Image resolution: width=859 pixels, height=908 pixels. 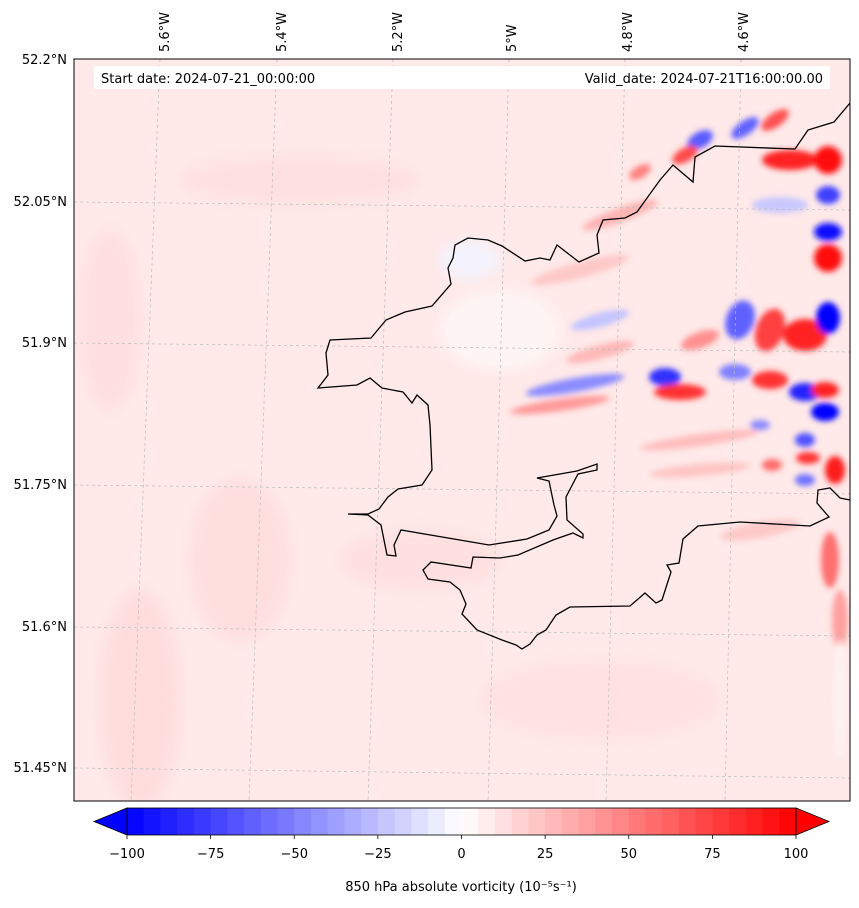 I want to click on colorbar-tick-label: −25, so click(x=377, y=854).